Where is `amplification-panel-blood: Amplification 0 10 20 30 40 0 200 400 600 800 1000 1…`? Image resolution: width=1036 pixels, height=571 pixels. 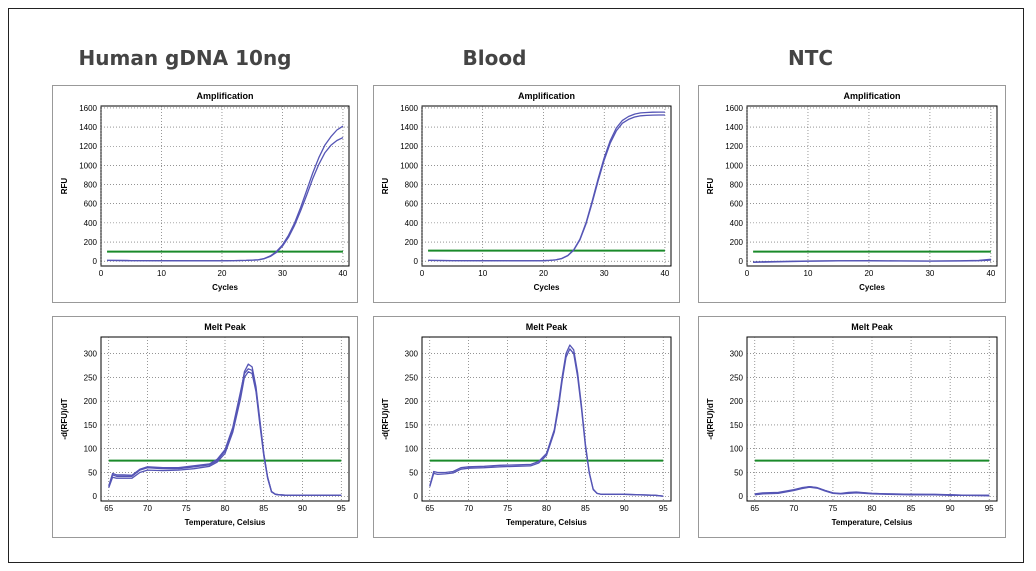
amplification-panel-blood: Amplification 0 10 20 30 40 0 200 400 600 800 1000 1… is located at coordinates (526, 194).